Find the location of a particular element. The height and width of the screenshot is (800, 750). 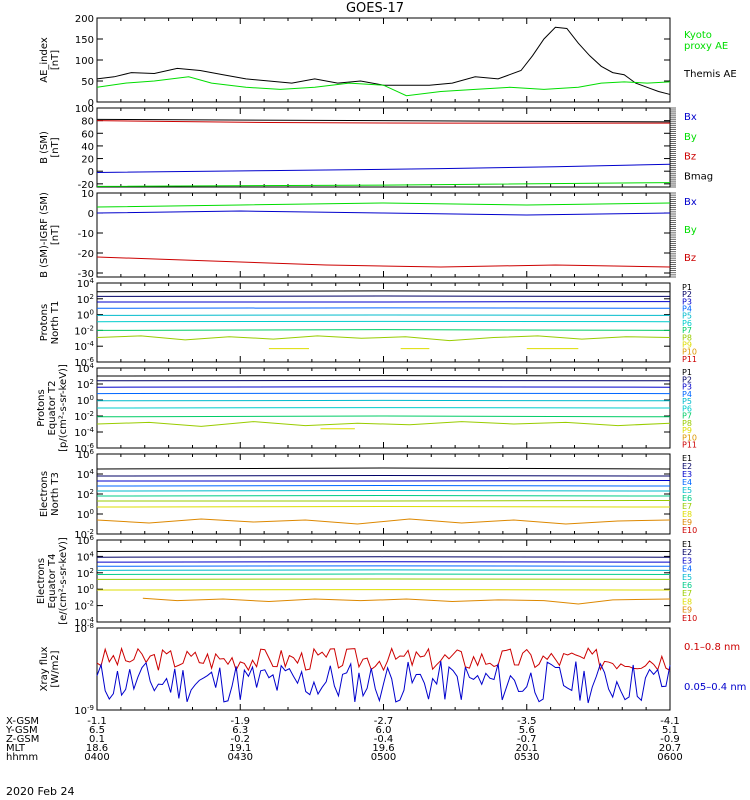

y-axis-label: North T1 is located at coordinates (55, 323).